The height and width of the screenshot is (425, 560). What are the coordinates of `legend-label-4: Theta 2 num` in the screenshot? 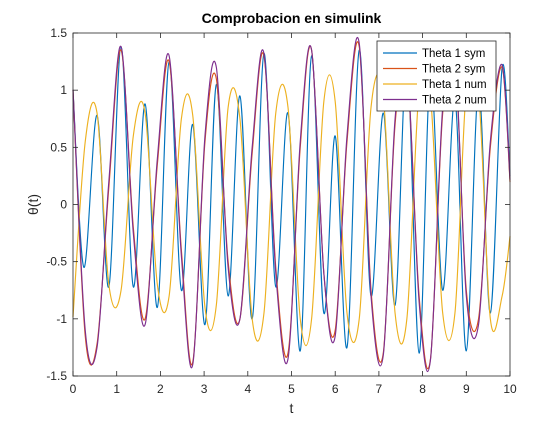 It's located at (454, 101).